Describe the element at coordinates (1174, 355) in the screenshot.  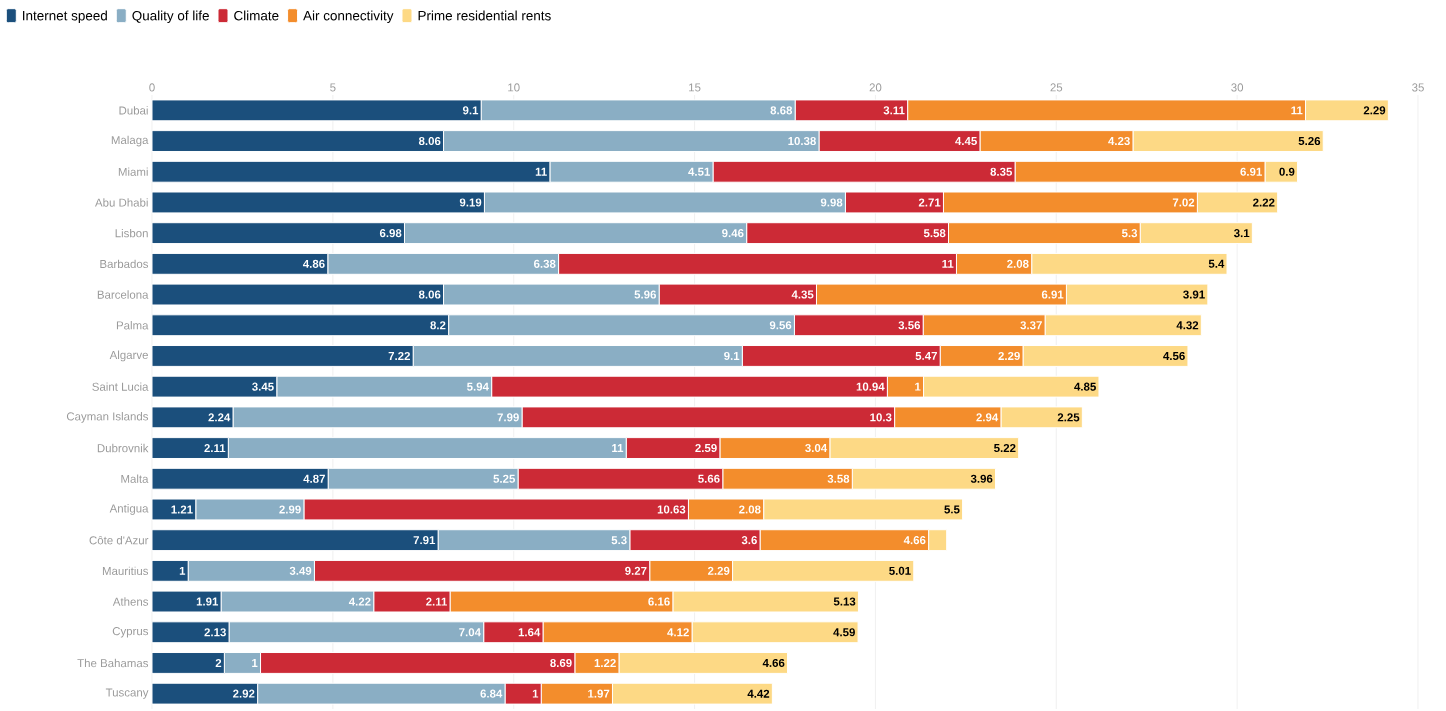
I see `data-label: 4.56` at that location.